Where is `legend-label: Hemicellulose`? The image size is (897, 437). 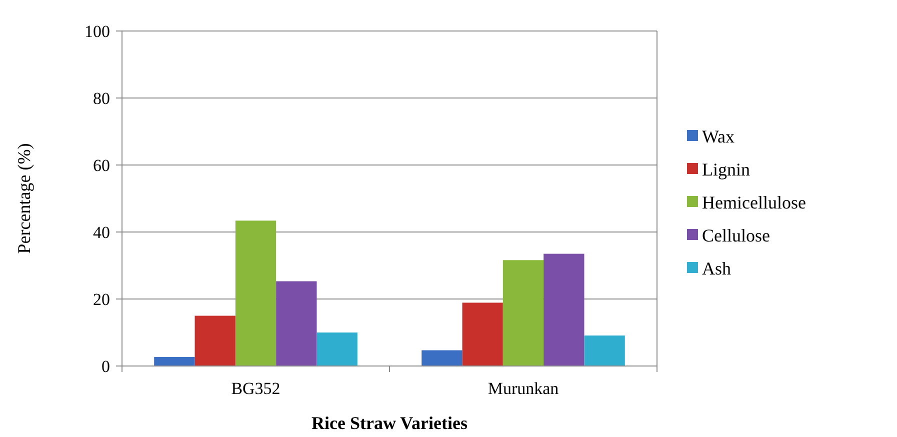 legend-label: Hemicellulose is located at coordinates (754, 202).